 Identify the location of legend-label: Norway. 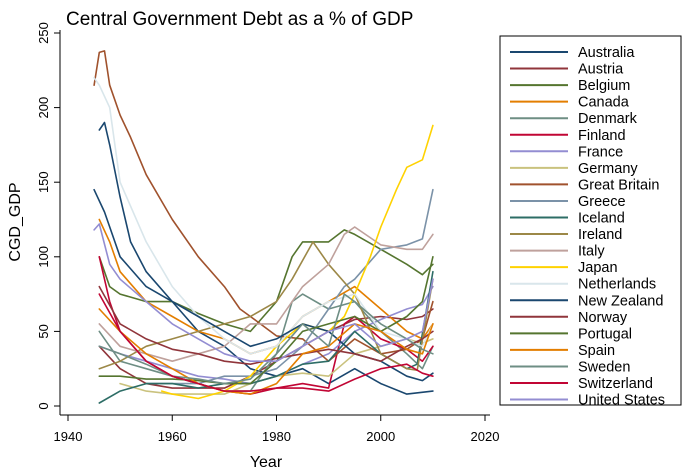
(603, 318).